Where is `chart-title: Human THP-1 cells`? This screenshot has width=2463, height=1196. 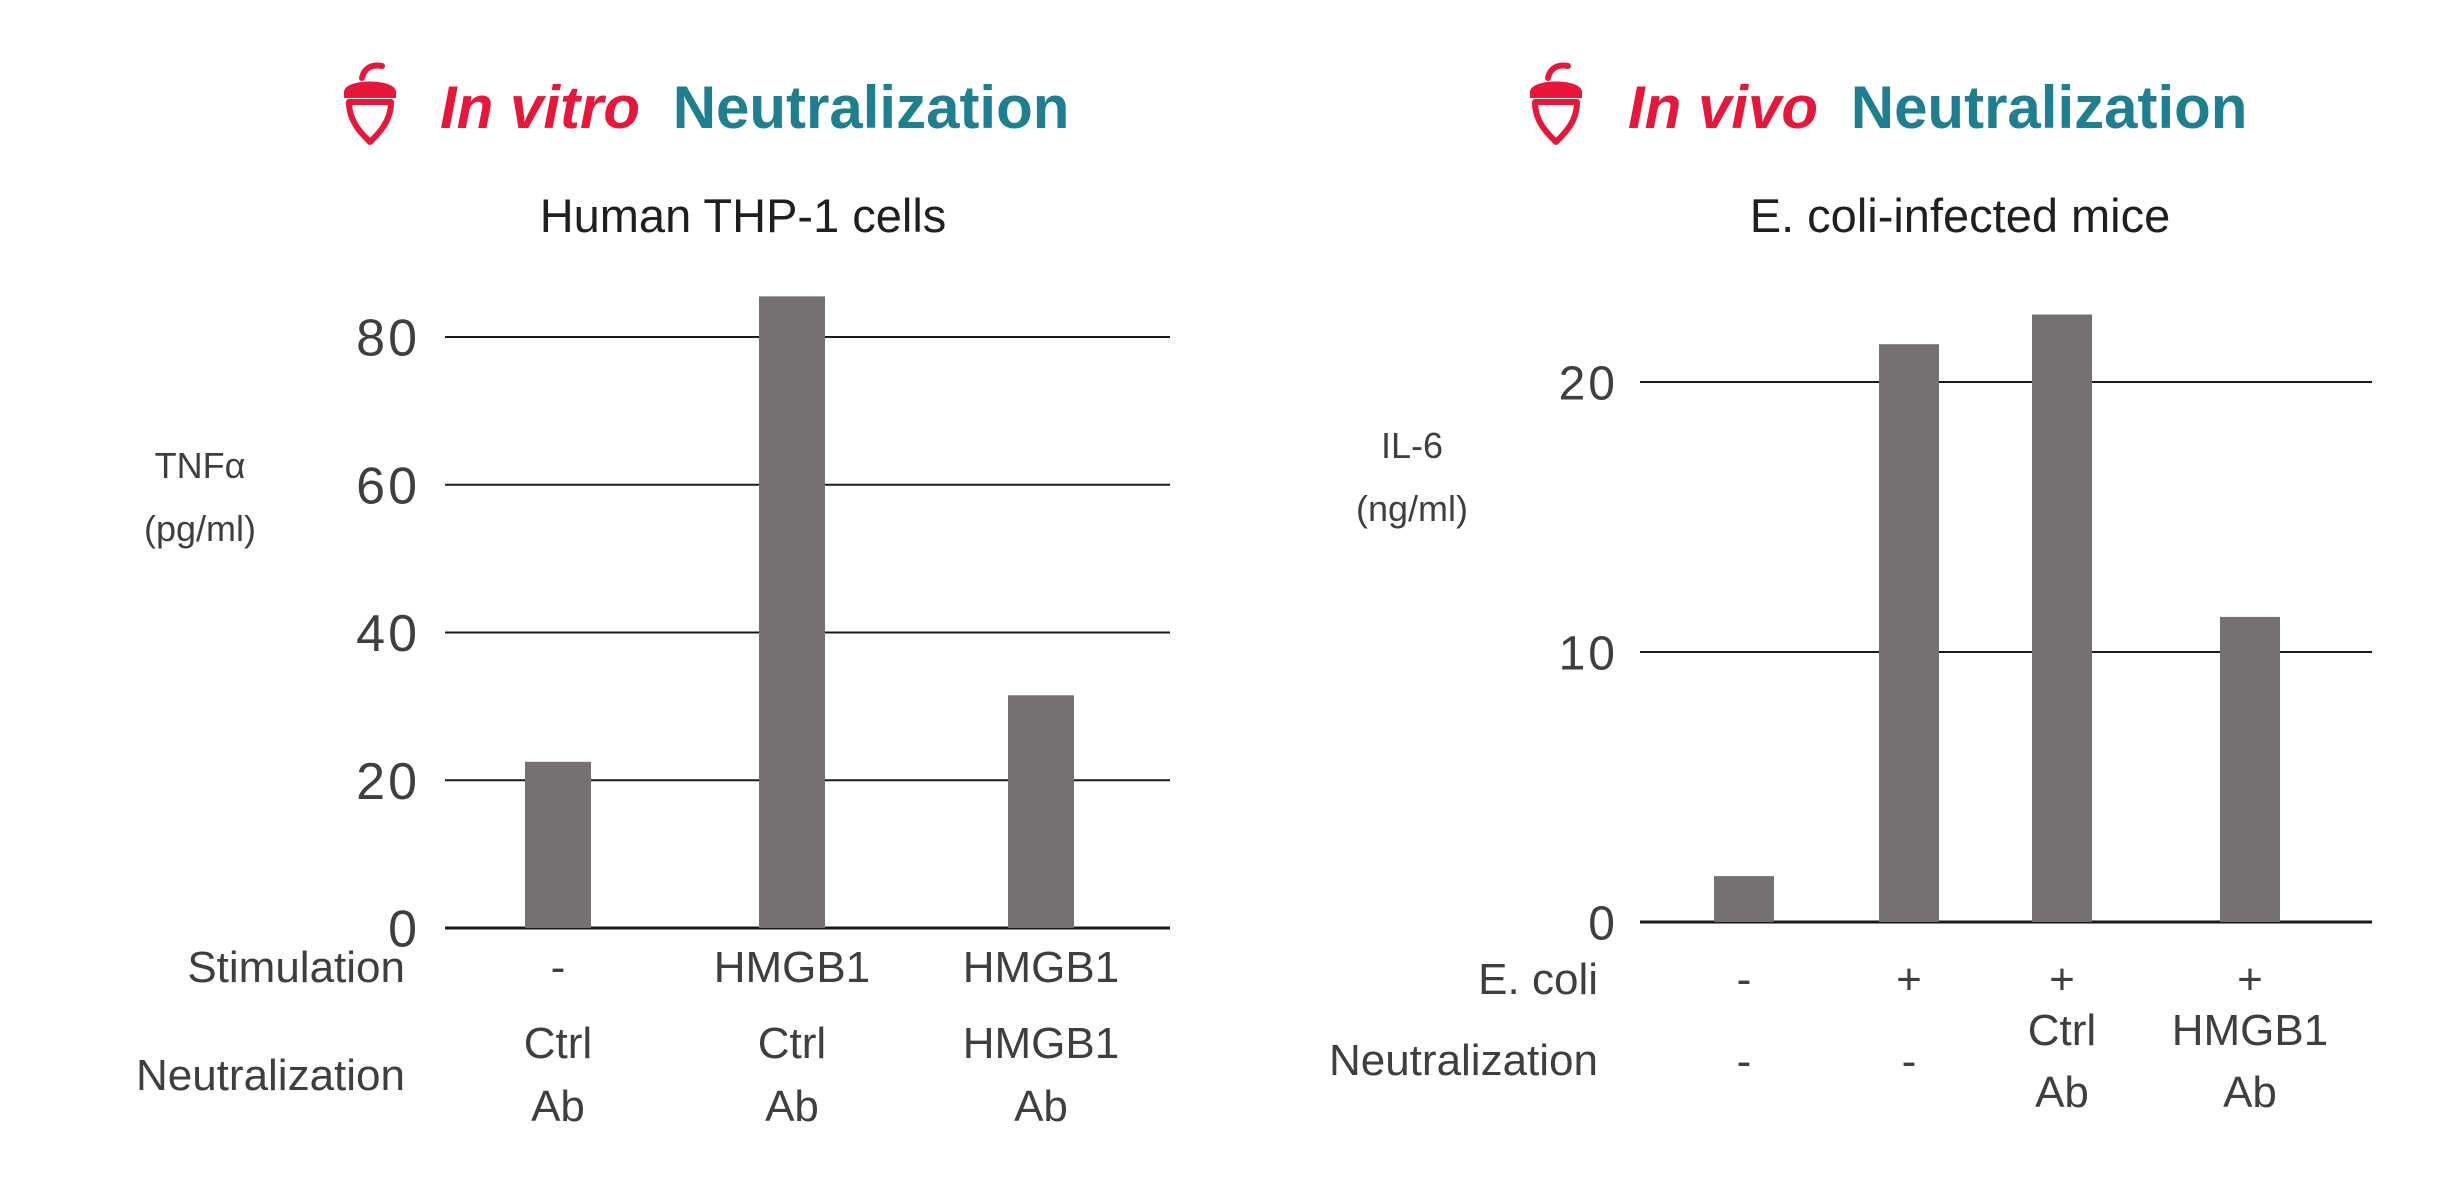
chart-title: Human THP-1 cells is located at coordinates (743, 215).